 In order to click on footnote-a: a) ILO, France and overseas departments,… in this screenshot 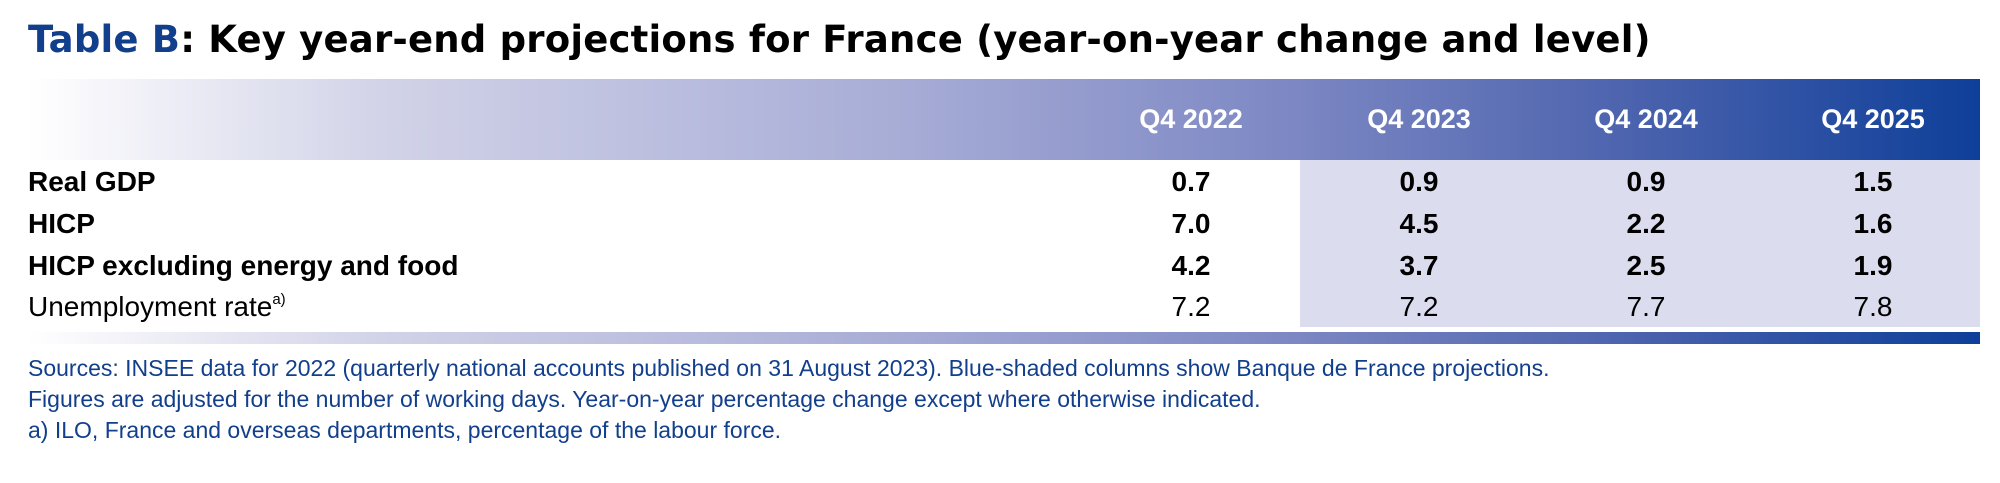, I will do `click(405, 430)`.